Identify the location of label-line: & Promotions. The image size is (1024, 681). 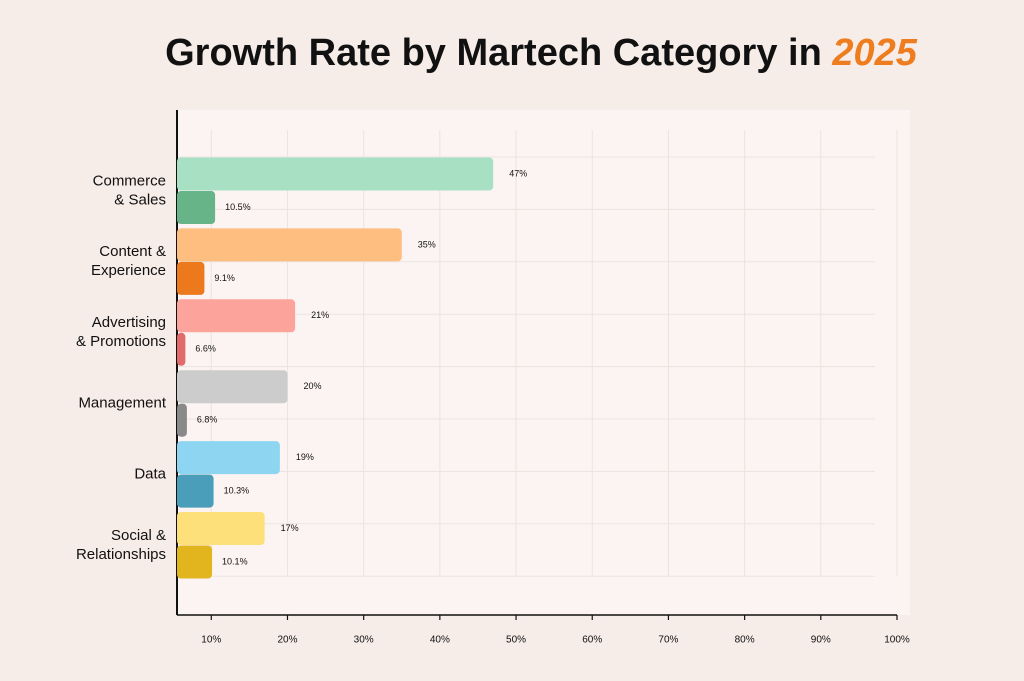
(121, 341).